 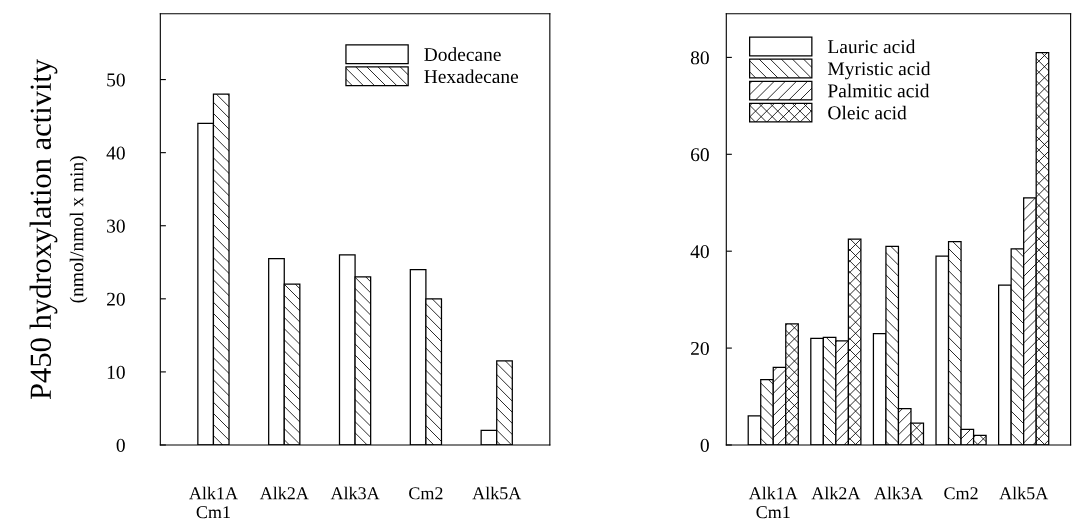 What do you see at coordinates (700, 155) in the screenshot?
I see `y-tick-label: 60` at bounding box center [700, 155].